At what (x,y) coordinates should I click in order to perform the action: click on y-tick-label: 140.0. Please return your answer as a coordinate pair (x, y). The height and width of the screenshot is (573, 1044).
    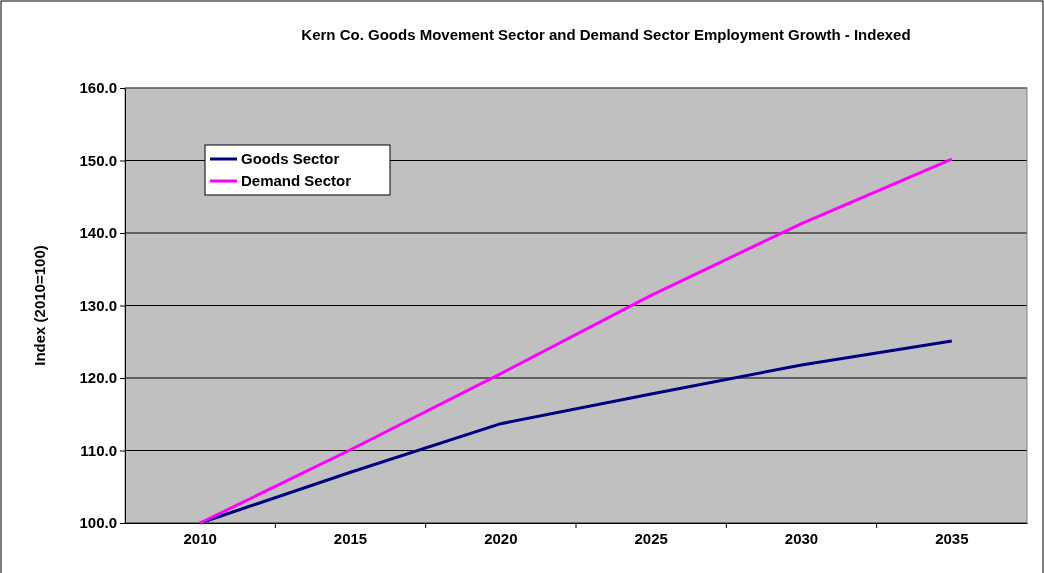
    Looking at the image, I should click on (98, 233).